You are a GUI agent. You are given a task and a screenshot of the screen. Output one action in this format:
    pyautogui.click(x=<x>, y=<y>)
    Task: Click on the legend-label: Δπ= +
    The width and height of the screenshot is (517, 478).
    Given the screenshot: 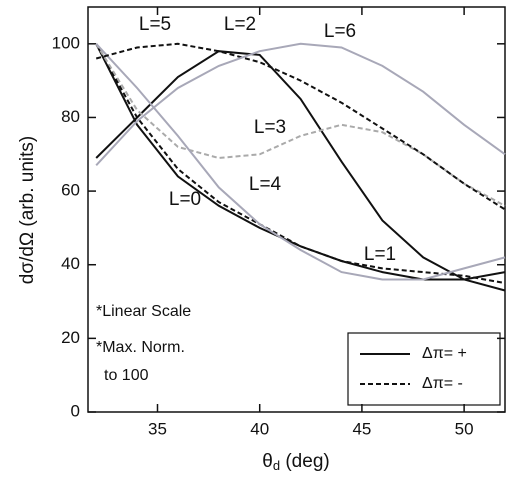 What is the action you would take?
    pyautogui.click(x=444, y=353)
    